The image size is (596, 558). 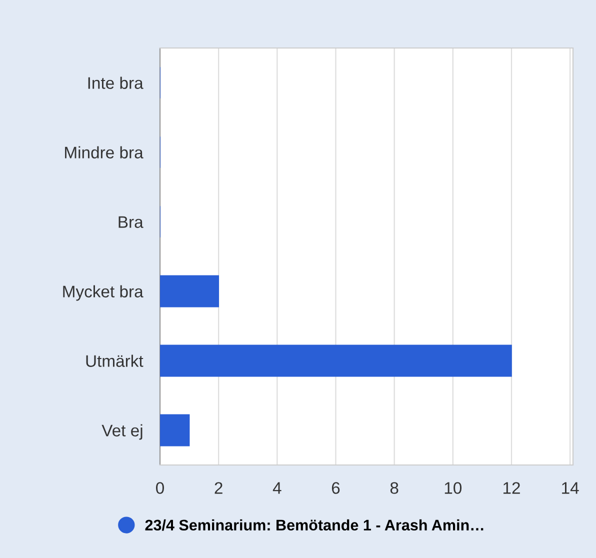 What do you see at coordinates (122, 432) in the screenshot?
I see `y-tick-label: Vet ej` at bounding box center [122, 432].